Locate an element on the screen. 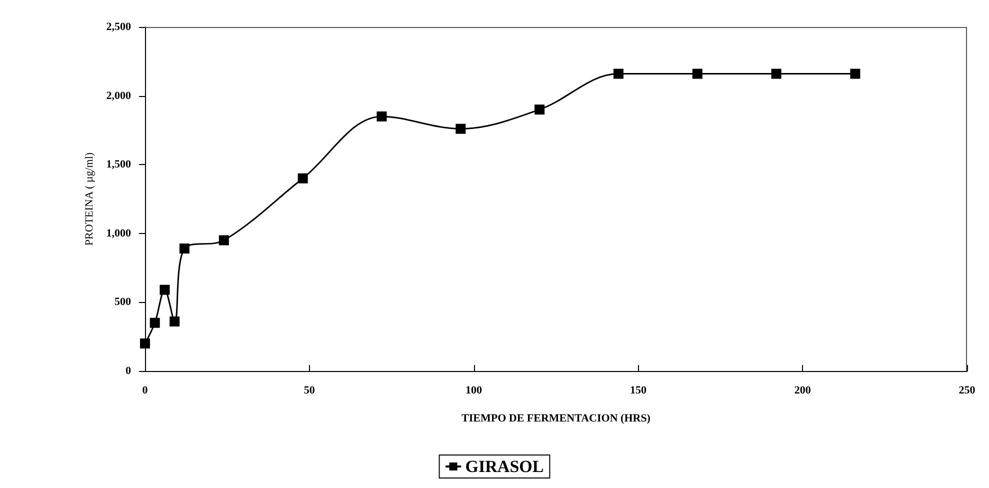 Image resolution: width=989 pixels, height=488 pixels. y-tick-label: 2,500 is located at coordinates (119, 27).